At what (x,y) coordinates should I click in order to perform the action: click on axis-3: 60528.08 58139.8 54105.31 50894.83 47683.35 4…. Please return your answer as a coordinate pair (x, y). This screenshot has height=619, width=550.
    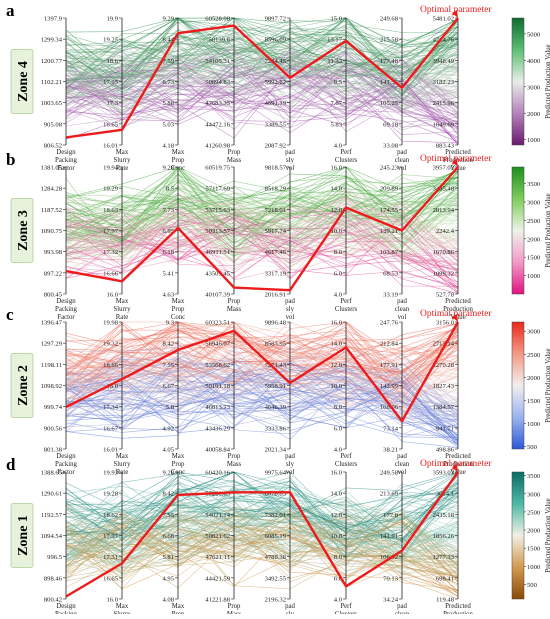
    Looking at the image, I should click on (223, 90).